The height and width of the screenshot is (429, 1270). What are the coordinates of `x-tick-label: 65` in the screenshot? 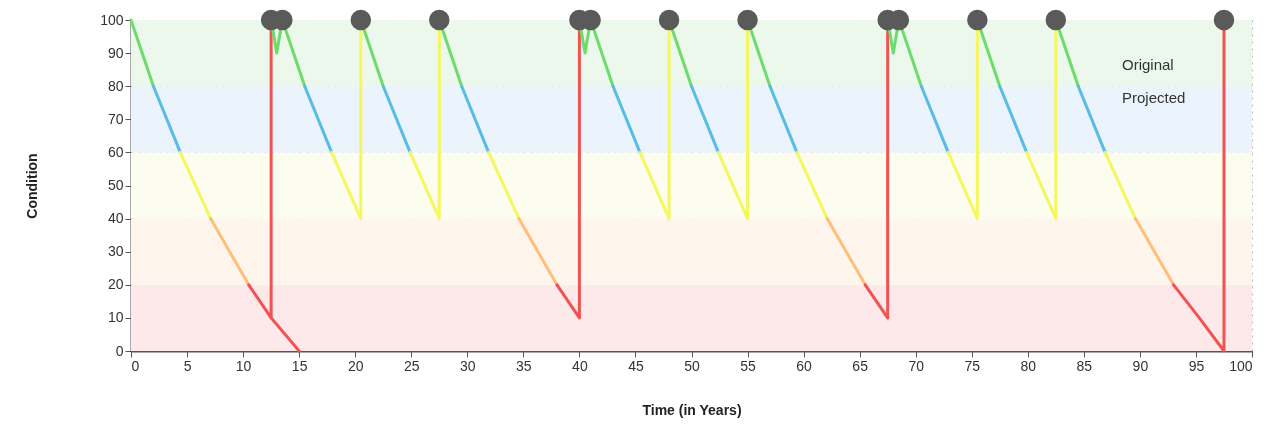 It's located at (860, 365).